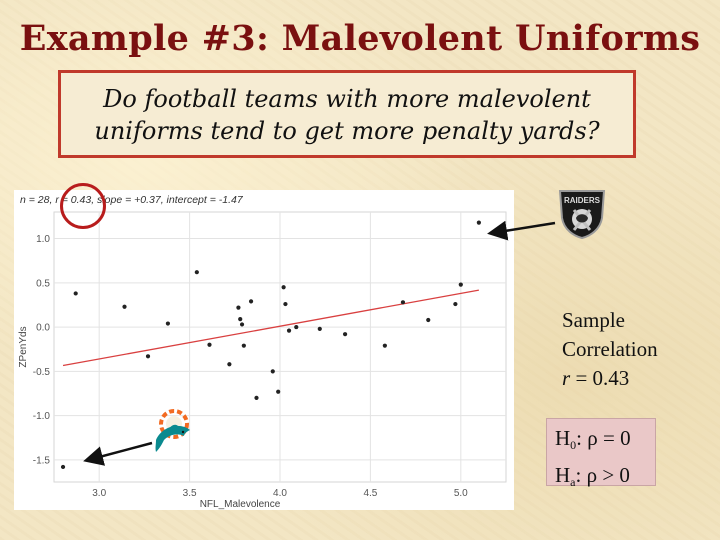 This screenshot has height=540, width=720. I want to click on y-tick-label: -1.5, so click(42, 460).